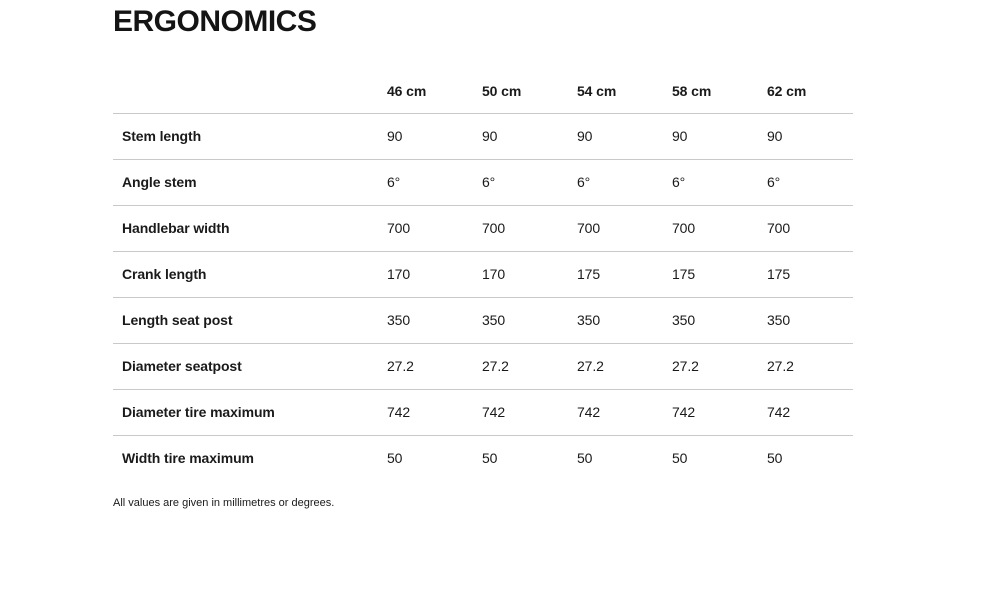 This screenshot has height=600, width=1000. What do you see at coordinates (810, 91) in the screenshot?
I see `column-header-62cm: 62 cm` at bounding box center [810, 91].